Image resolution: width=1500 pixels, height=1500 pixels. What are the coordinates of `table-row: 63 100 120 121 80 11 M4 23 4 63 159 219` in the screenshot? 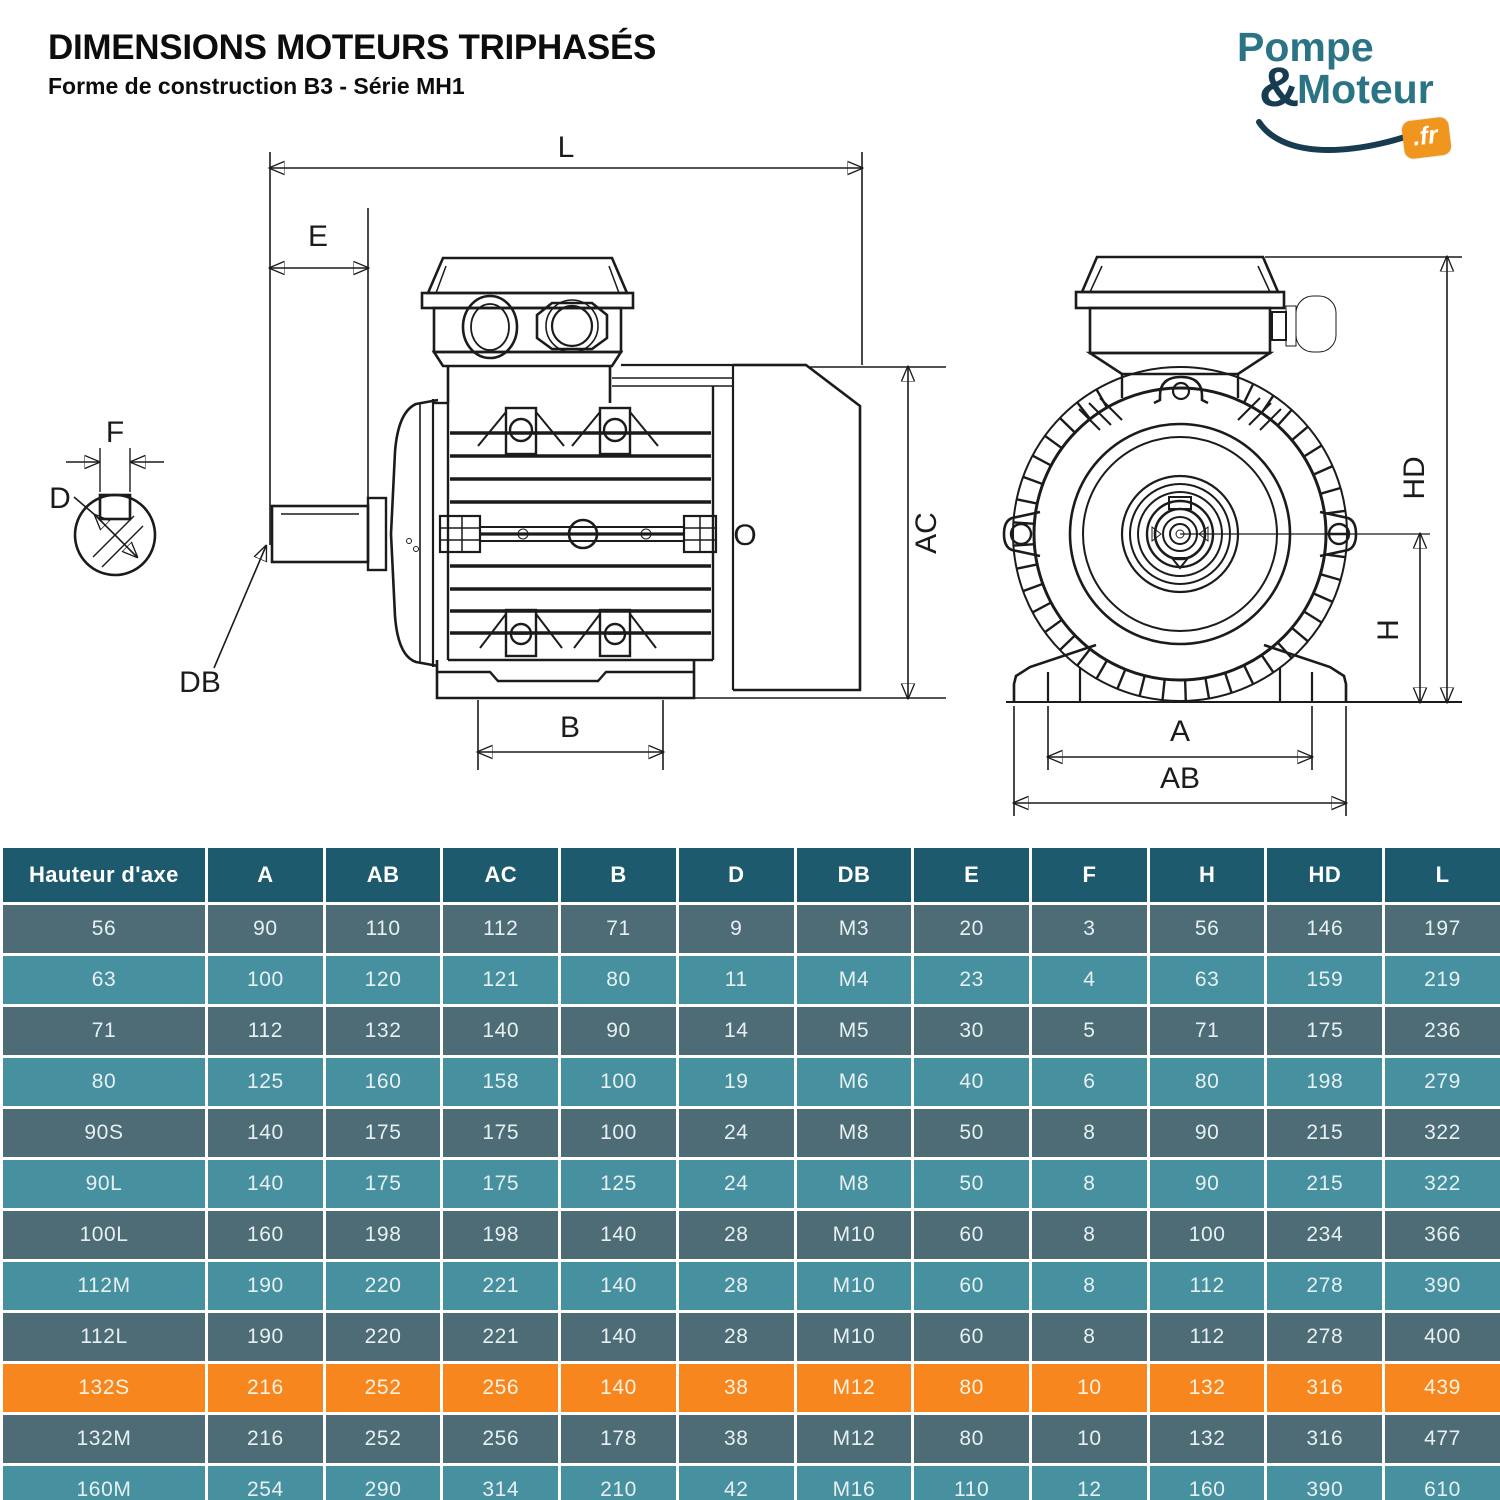 It's located at (750, 980).